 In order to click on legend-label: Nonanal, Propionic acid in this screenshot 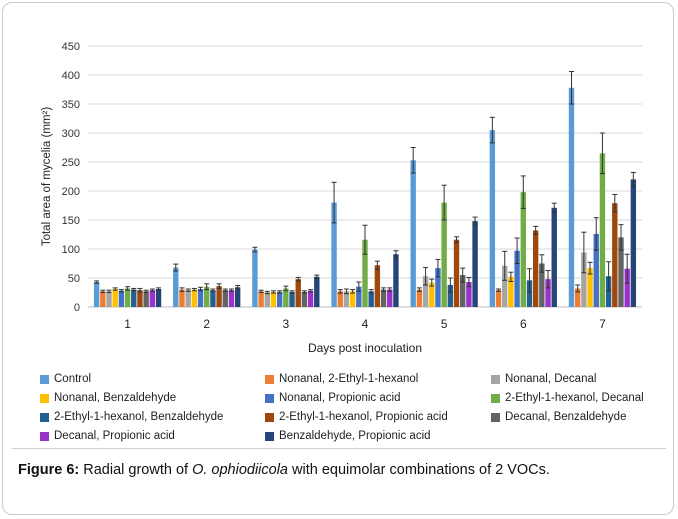, I will do `click(340, 398)`.